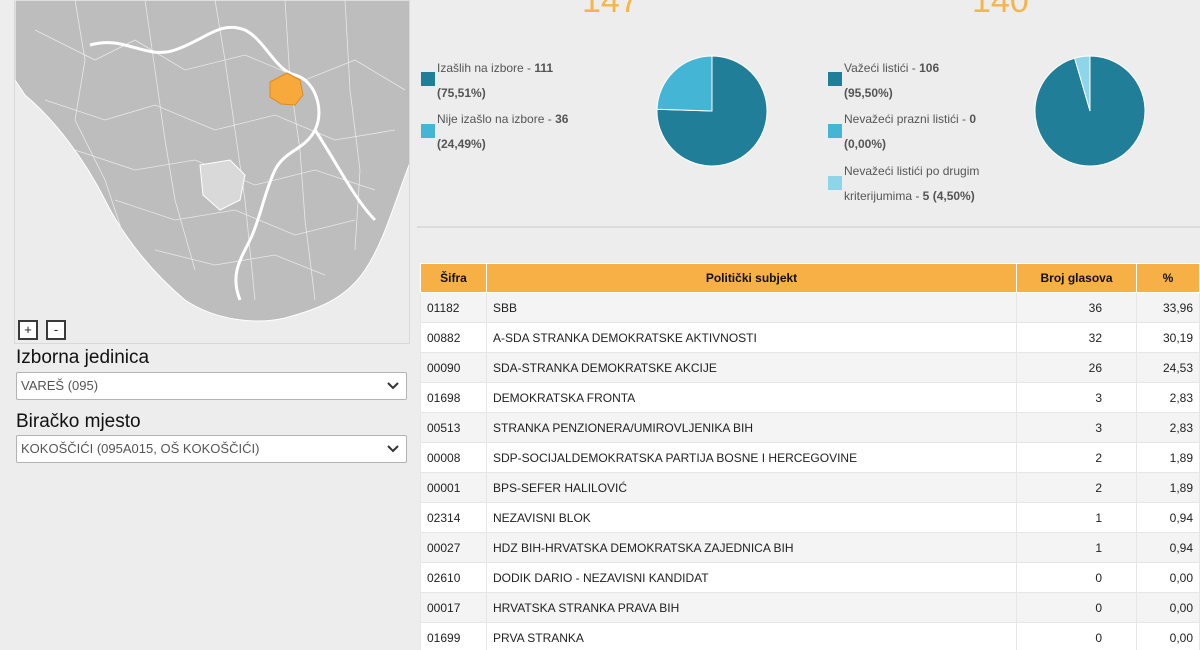  Describe the element at coordinates (1082, 83) in the screenshot. I see `ballots-other-invalid-slice` at that location.